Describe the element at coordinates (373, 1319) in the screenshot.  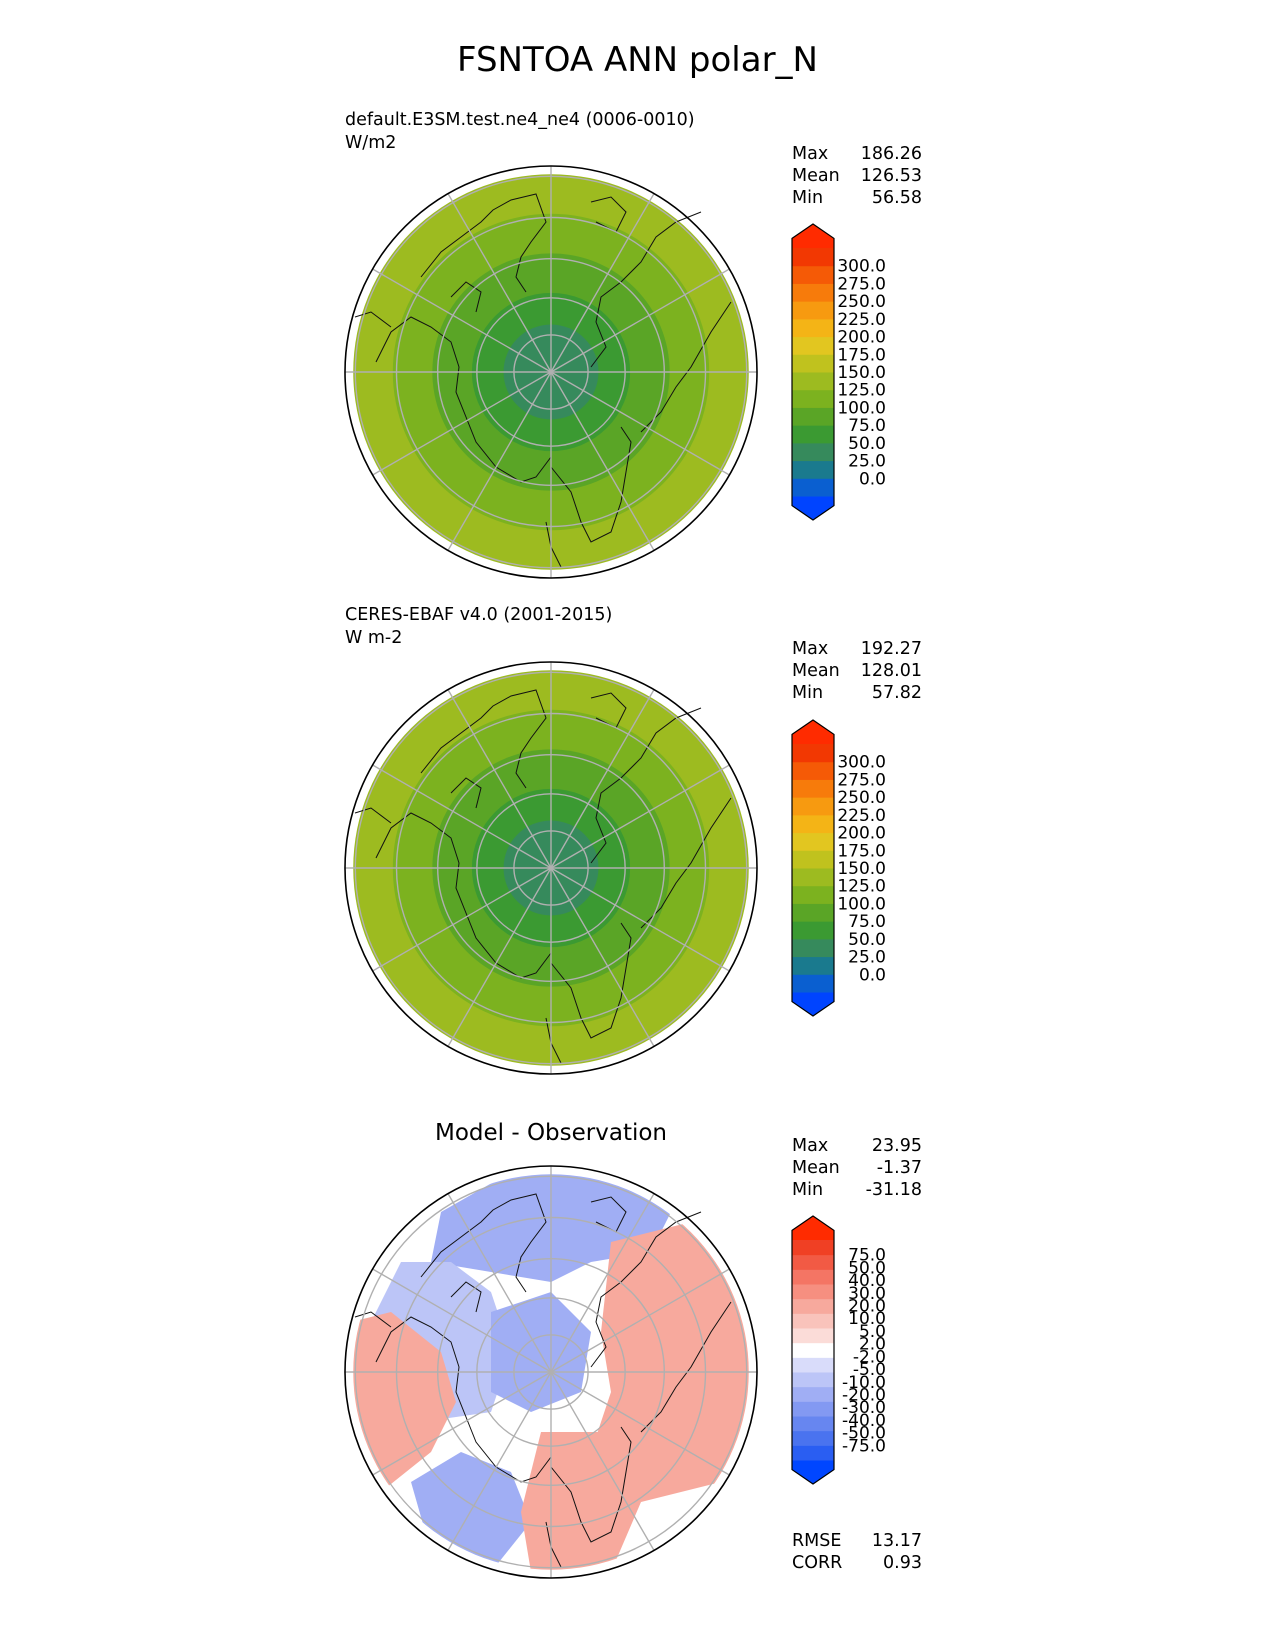
I see `coastline-alaska` at that location.